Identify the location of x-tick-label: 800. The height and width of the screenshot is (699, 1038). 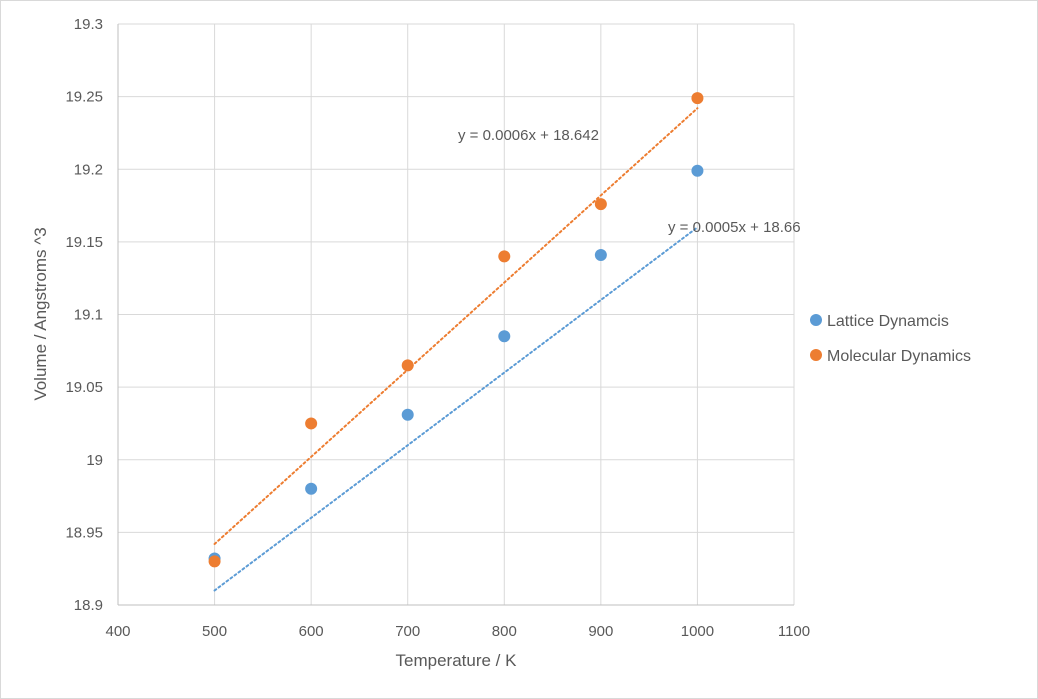
(504, 631).